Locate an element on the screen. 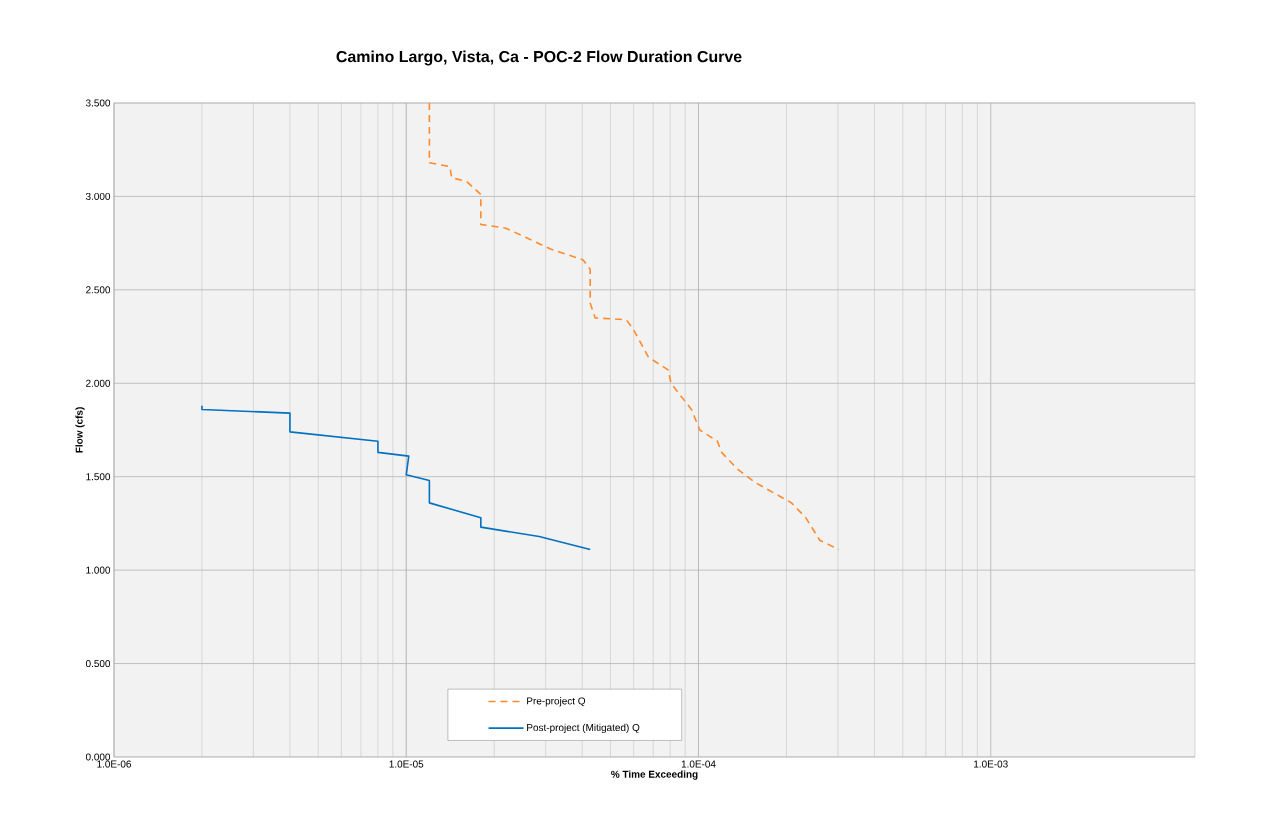 This screenshot has width=1270, height=840. y-tick-label: 1.500 is located at coordinates (98, 477).